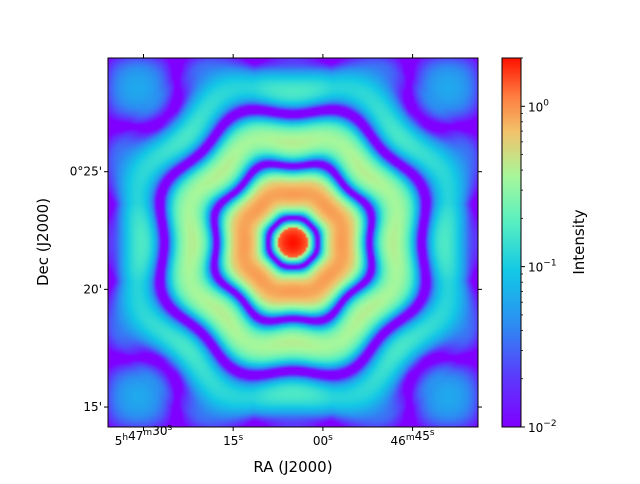 The image size is (640, 484). What do you see at coordinates (86, 172) in the screenshot?
I see `y-tick-label-0: 0°25'` at bounding box center [86, 172].